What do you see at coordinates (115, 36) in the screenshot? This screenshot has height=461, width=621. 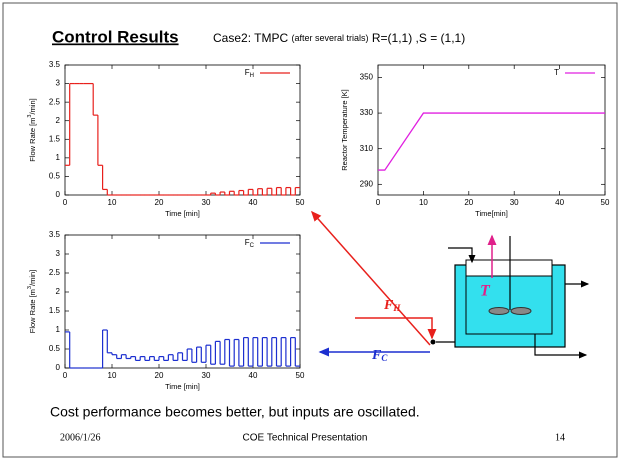 I see `slide-title: Control Results` at bounding box center [115, 36].